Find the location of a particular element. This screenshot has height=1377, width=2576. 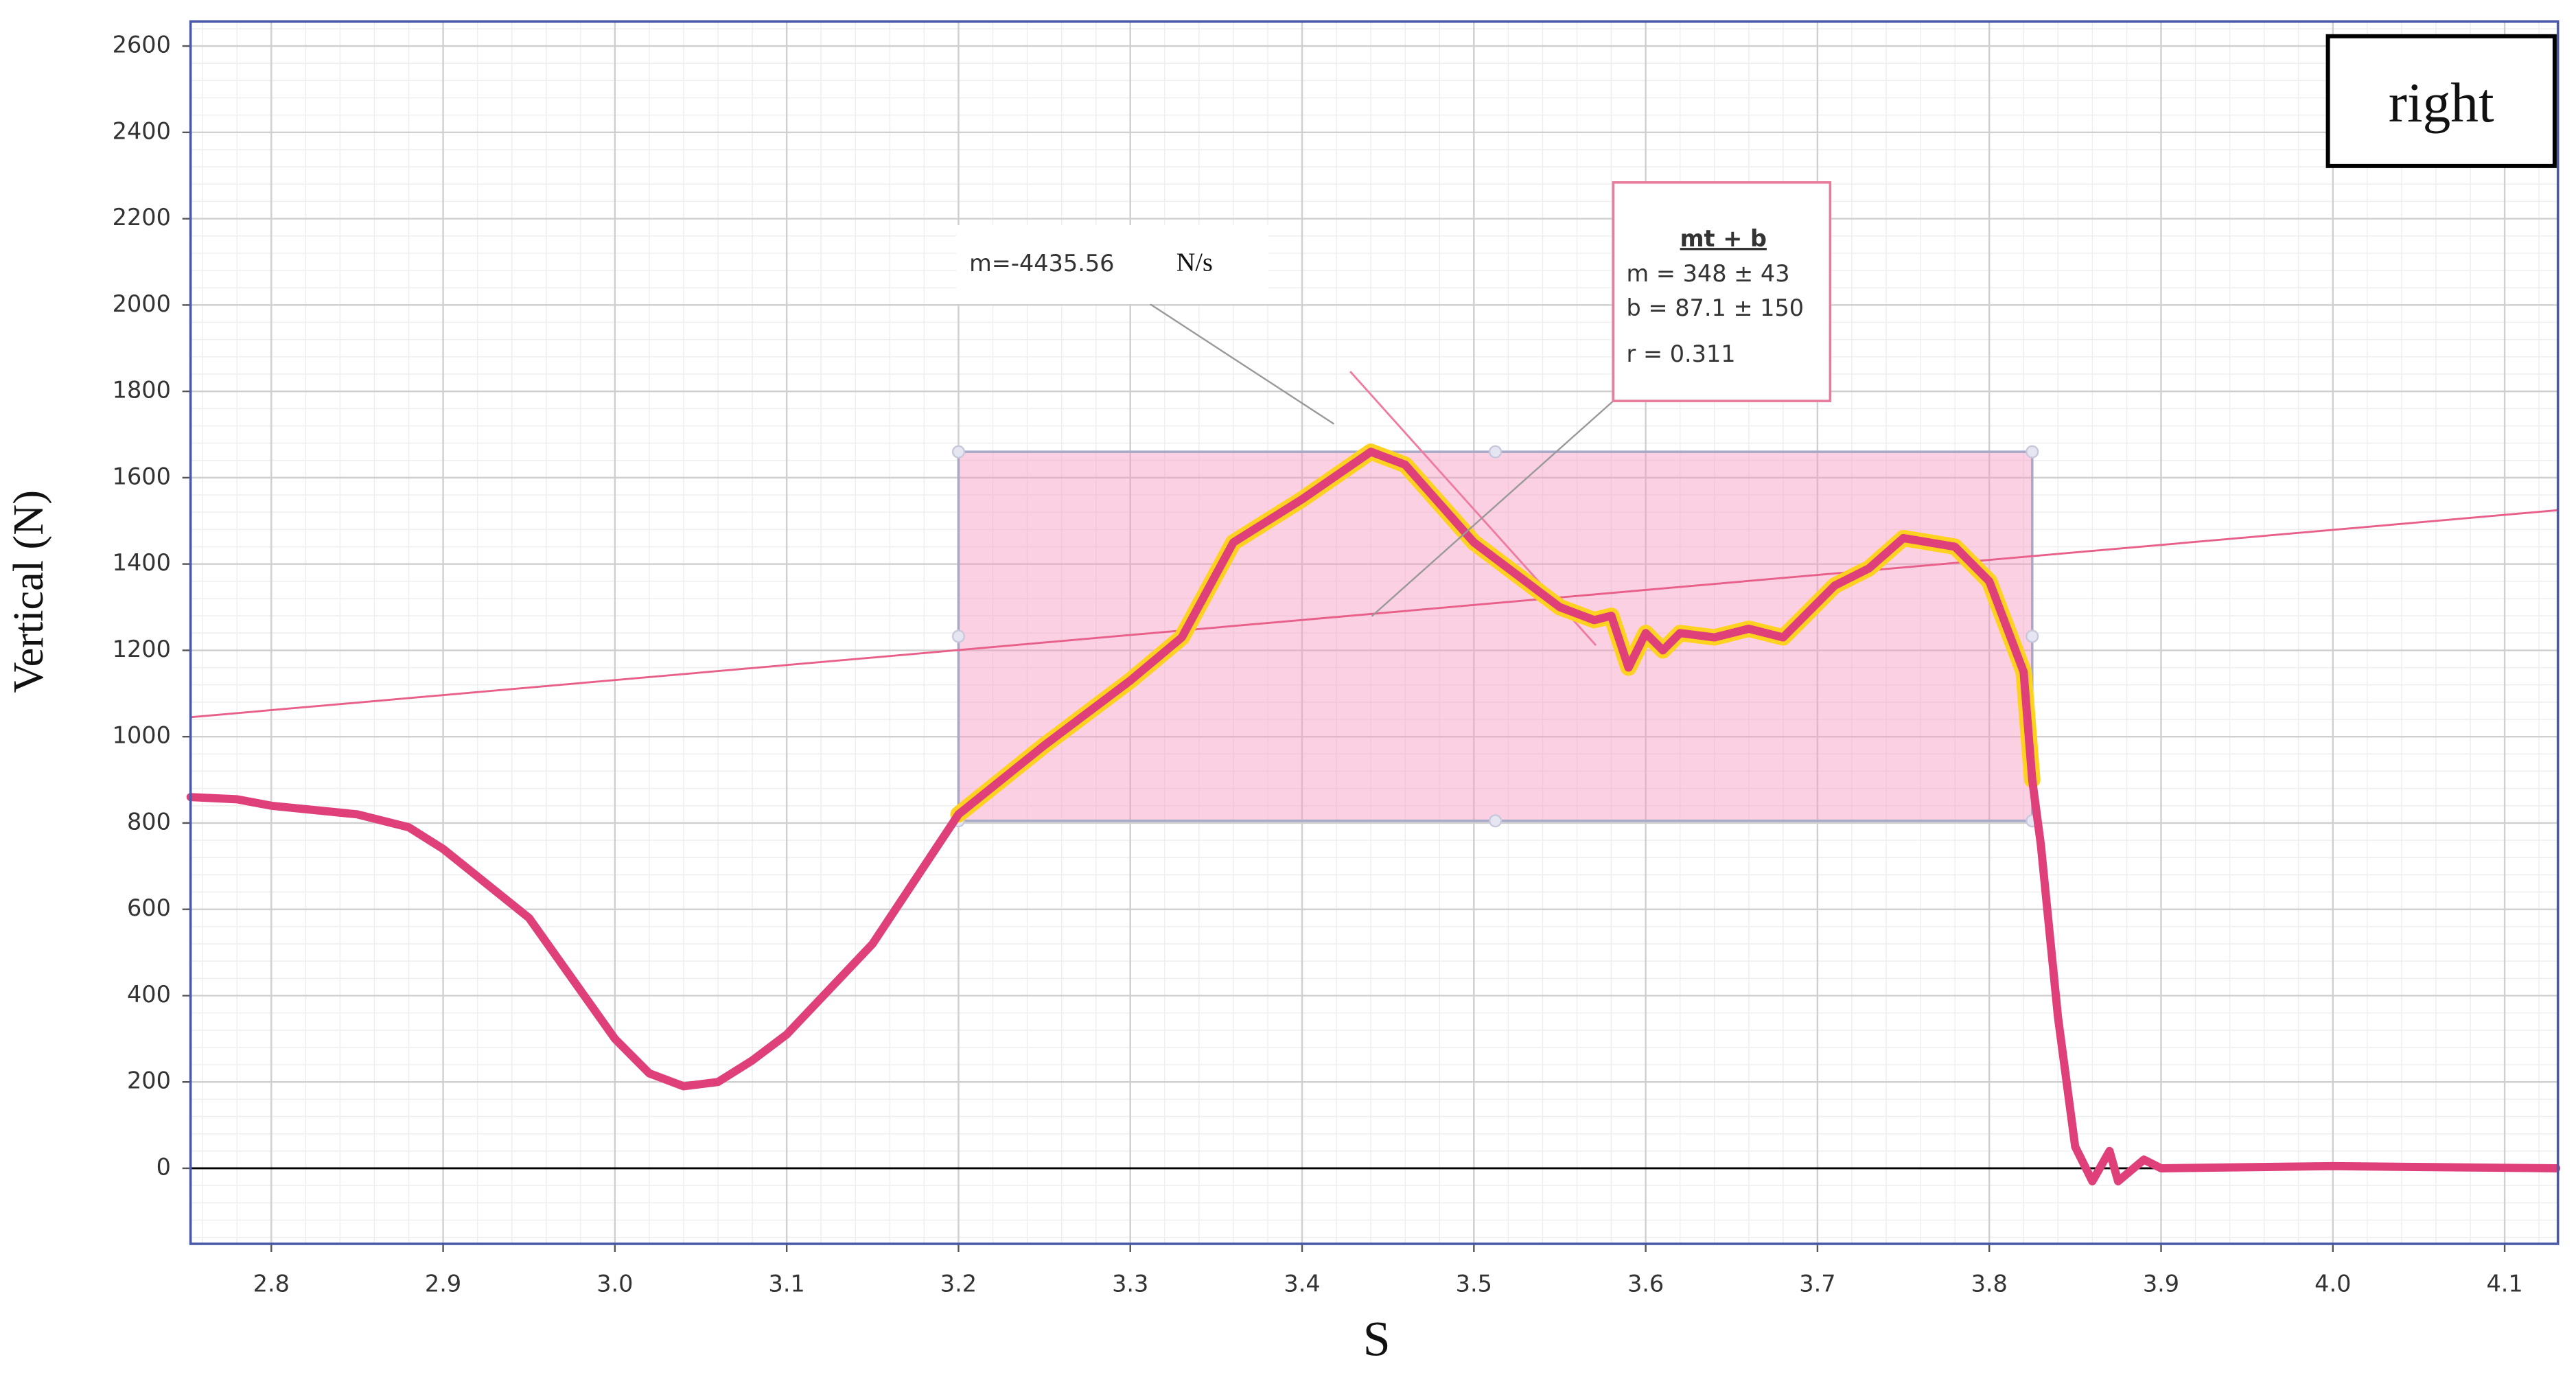

legend-label: right is located at coordinates (2441, 102).